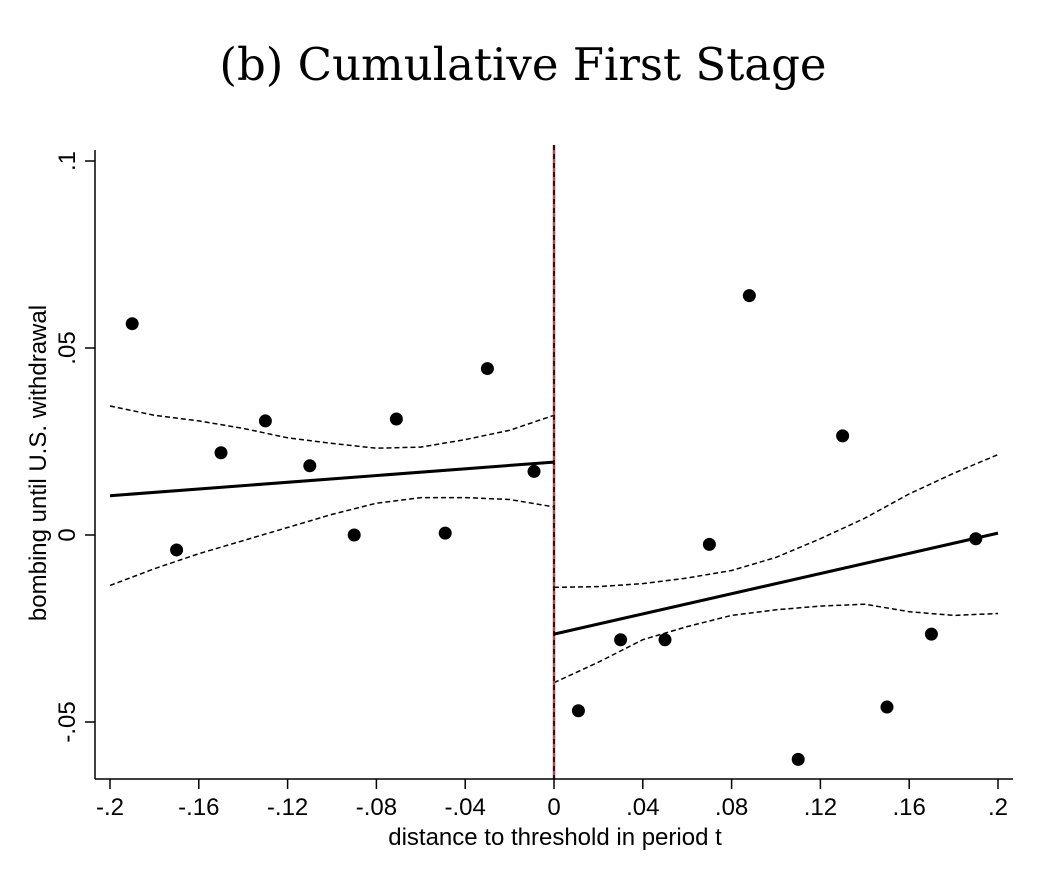 The width and height of the screenshot is (1046, 870). What do you see at coordinates (555, 837) in the screenshot?
I see `x-axis-label: distance to threshold in period t` at bounding box center [555, 837].